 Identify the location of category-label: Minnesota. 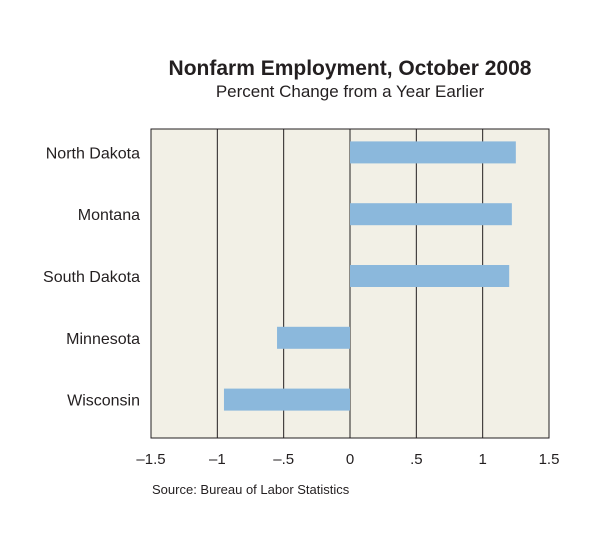
(103, 339).